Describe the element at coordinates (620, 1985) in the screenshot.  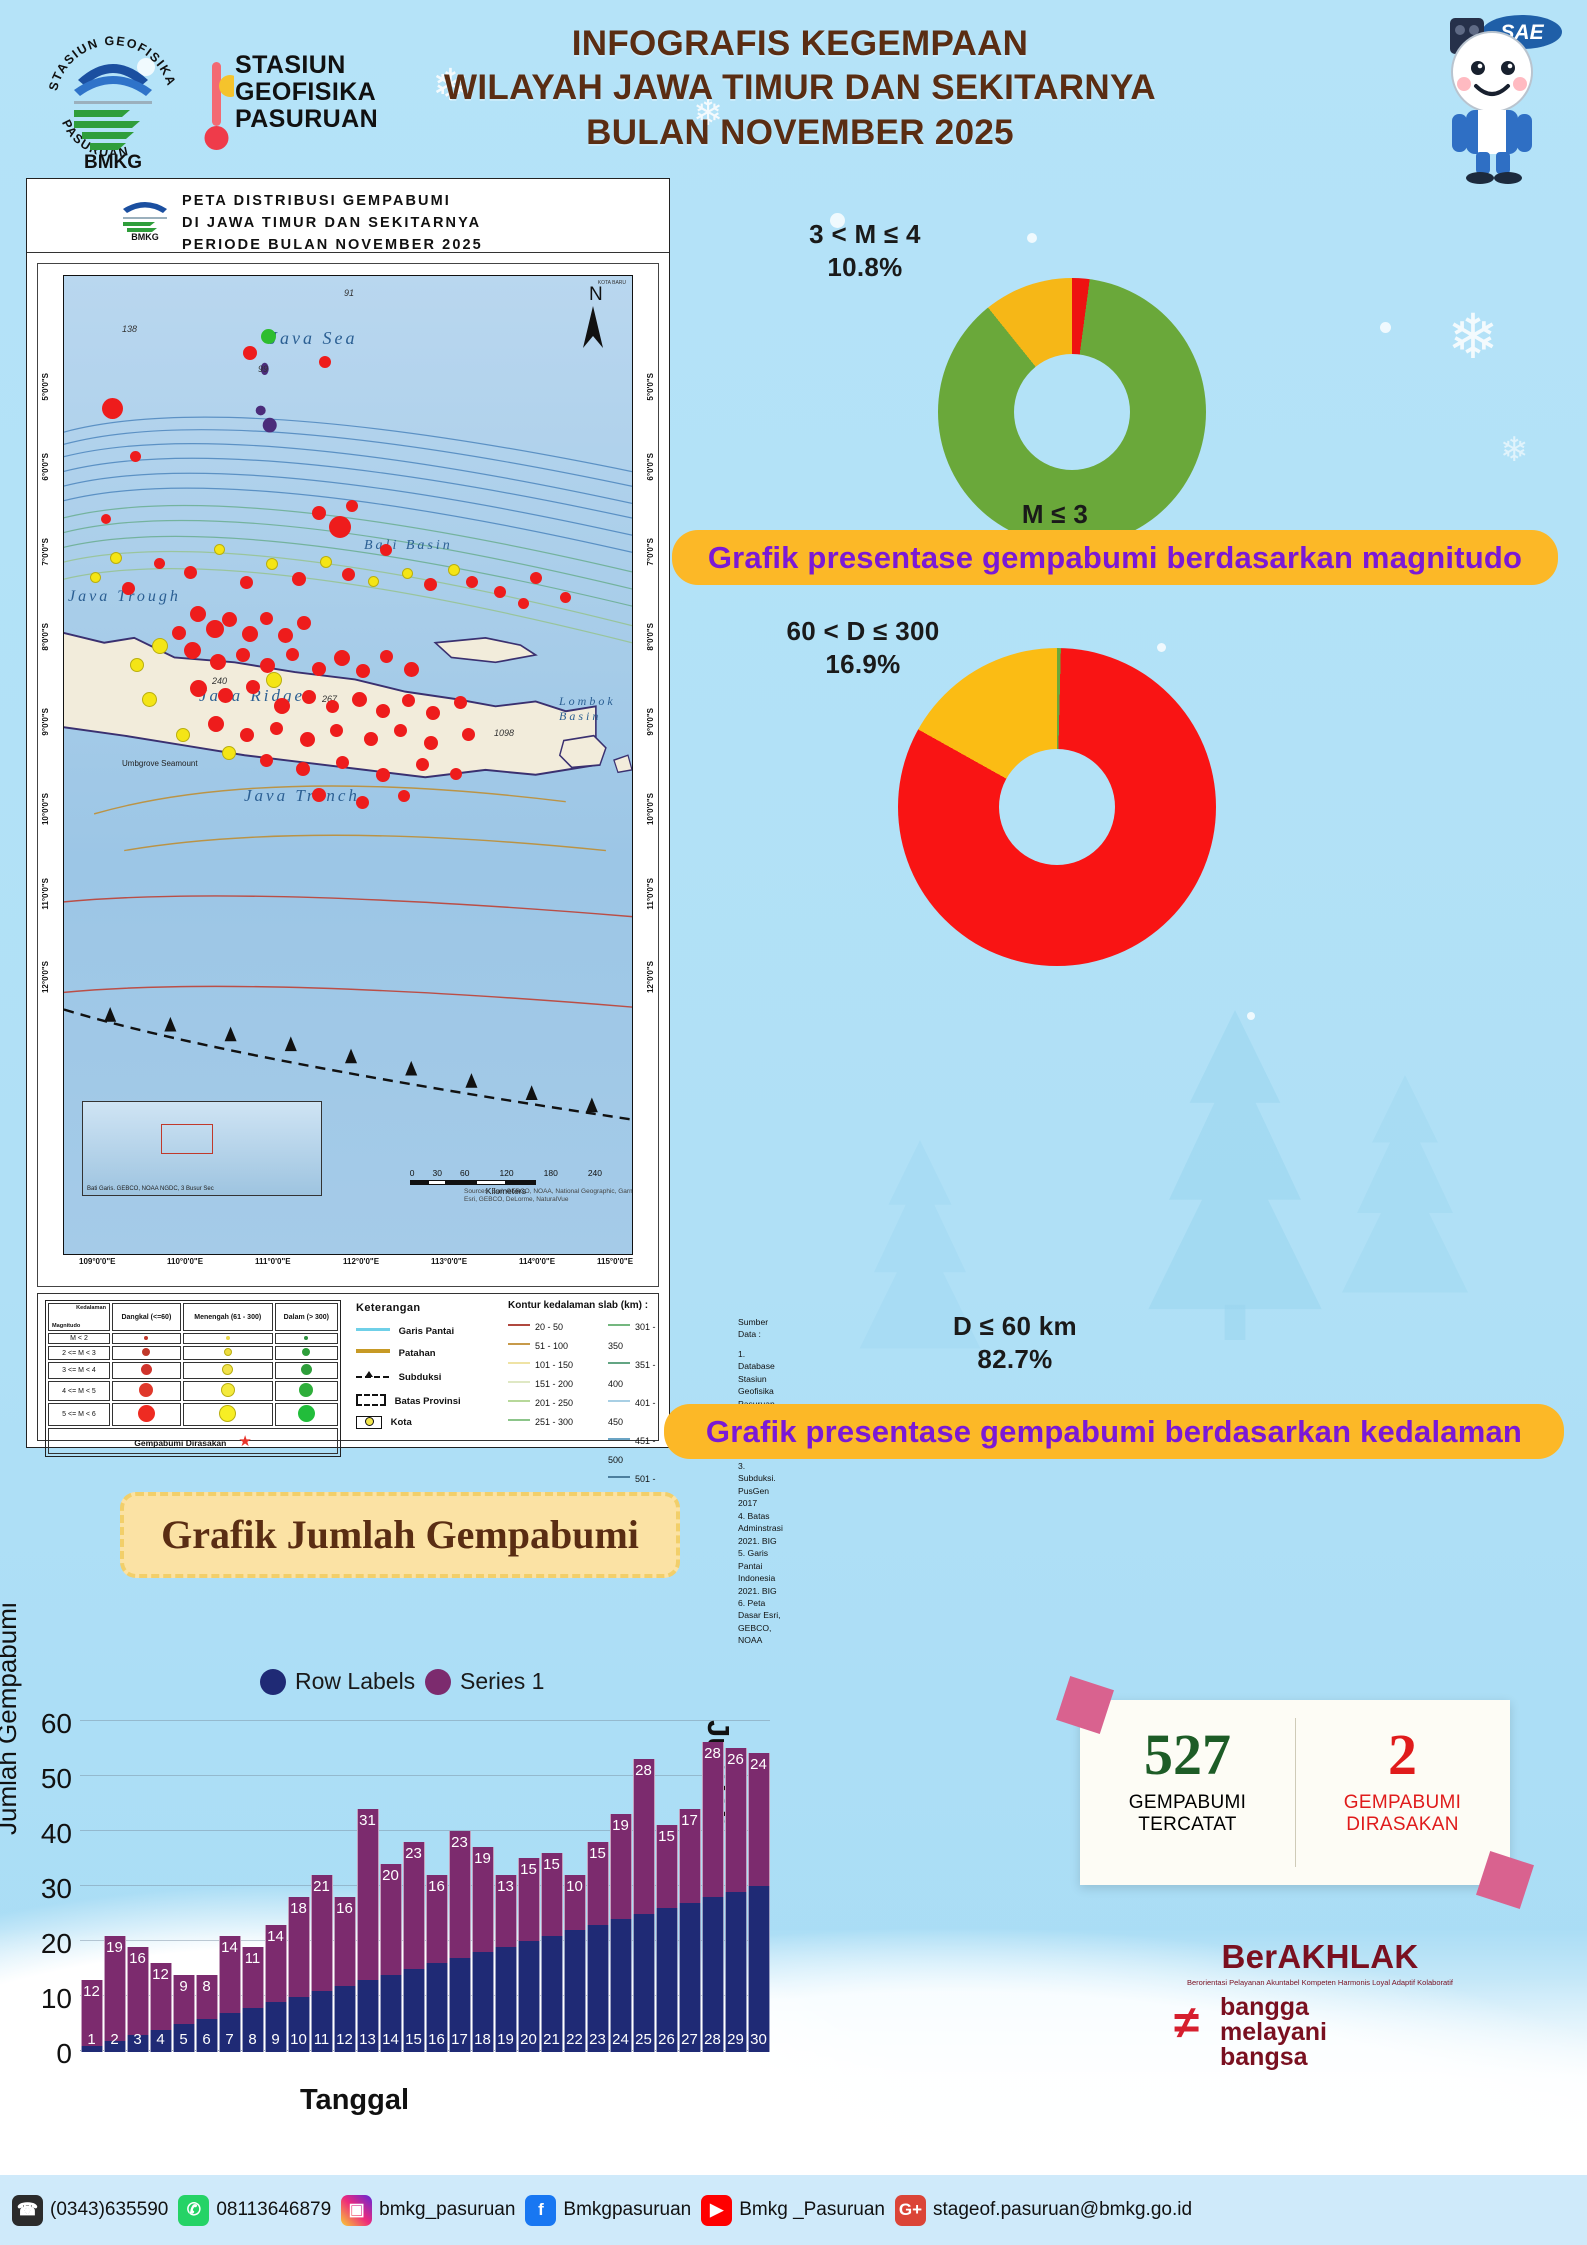
I see `bar-segment-rowlabel: 24` at that location.